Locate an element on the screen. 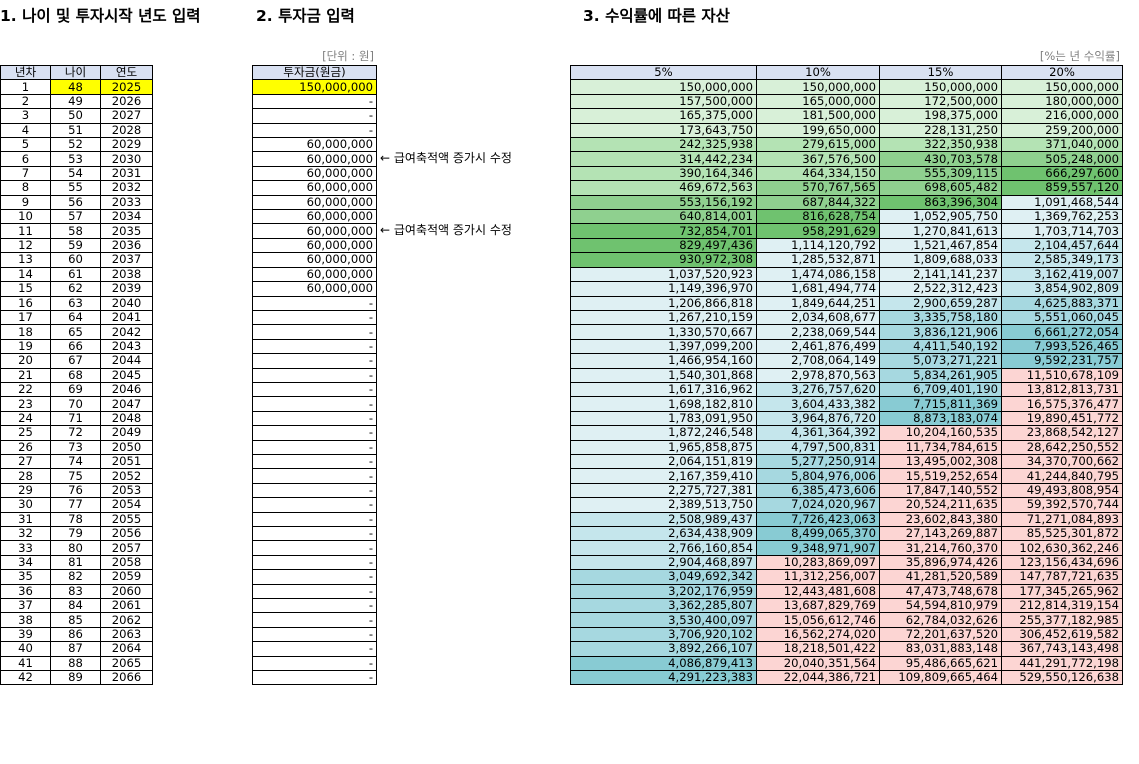 This screenshot has height=764, width=1139. asset-value-cell: 2,461,876,499 is located at coordinates (818, 346).